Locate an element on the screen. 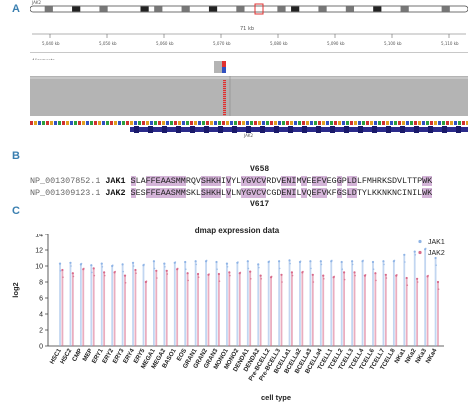  ruler-tick-label: 5,040 kb is located at coordinates (51, 43).